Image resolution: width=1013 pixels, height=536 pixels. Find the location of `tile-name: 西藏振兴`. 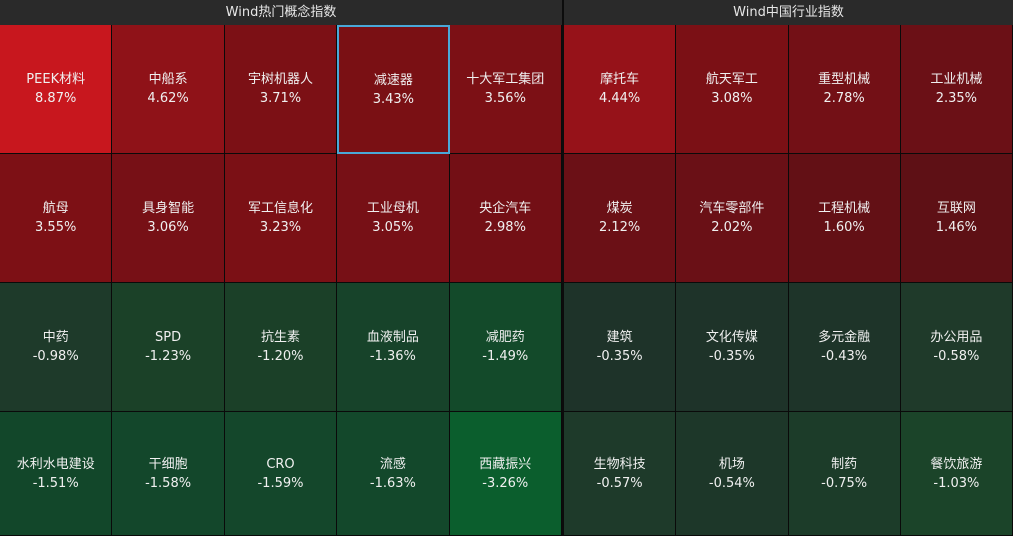

tile-name: 西藏振兴 is located at coordinates (505, 464).